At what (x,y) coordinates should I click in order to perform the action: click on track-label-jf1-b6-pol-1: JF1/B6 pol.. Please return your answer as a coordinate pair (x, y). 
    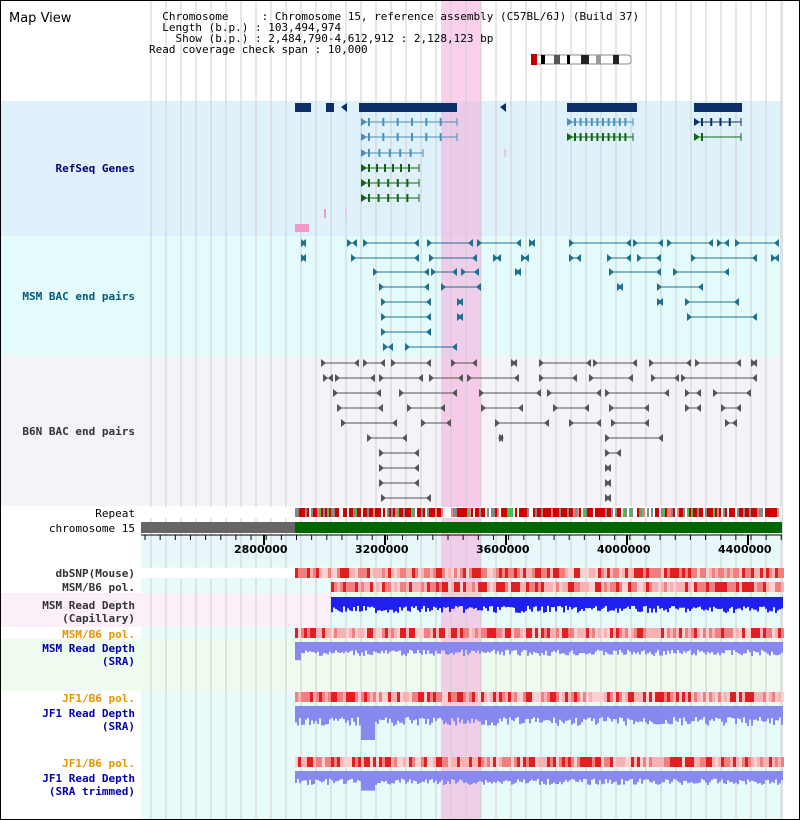
    Looking at the image, I should click on (98, 698).